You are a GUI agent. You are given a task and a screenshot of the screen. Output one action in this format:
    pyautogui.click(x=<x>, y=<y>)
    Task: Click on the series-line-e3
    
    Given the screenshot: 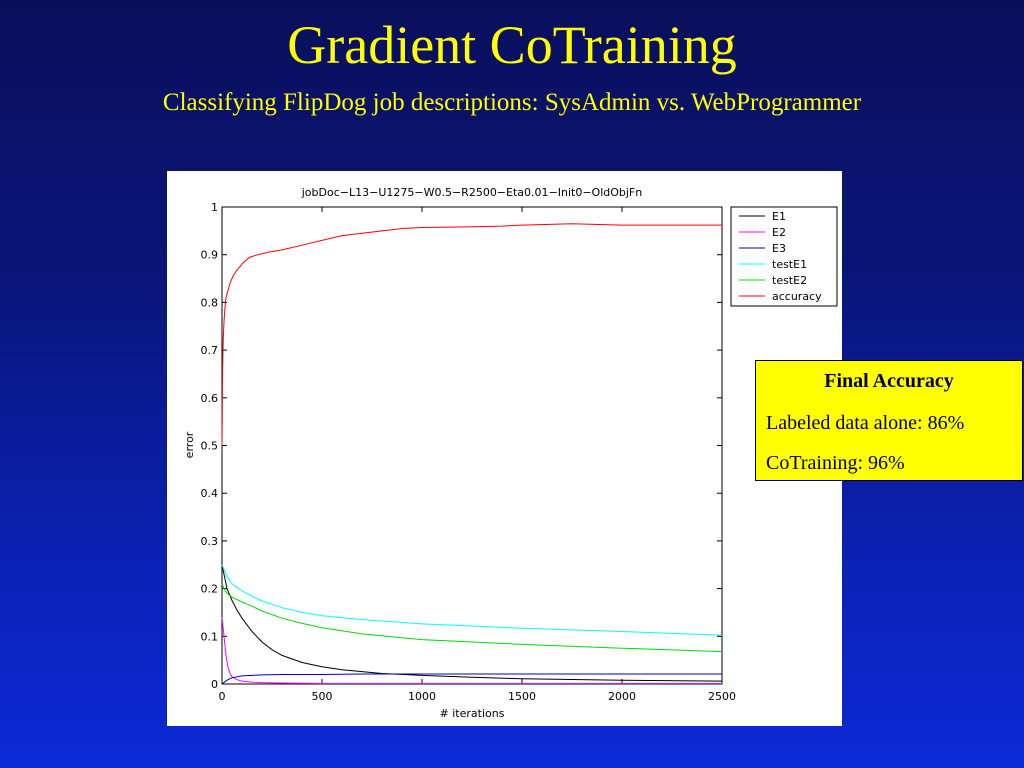 What is the action you would take?
    pyautogui.click(x=471, y=679)
    